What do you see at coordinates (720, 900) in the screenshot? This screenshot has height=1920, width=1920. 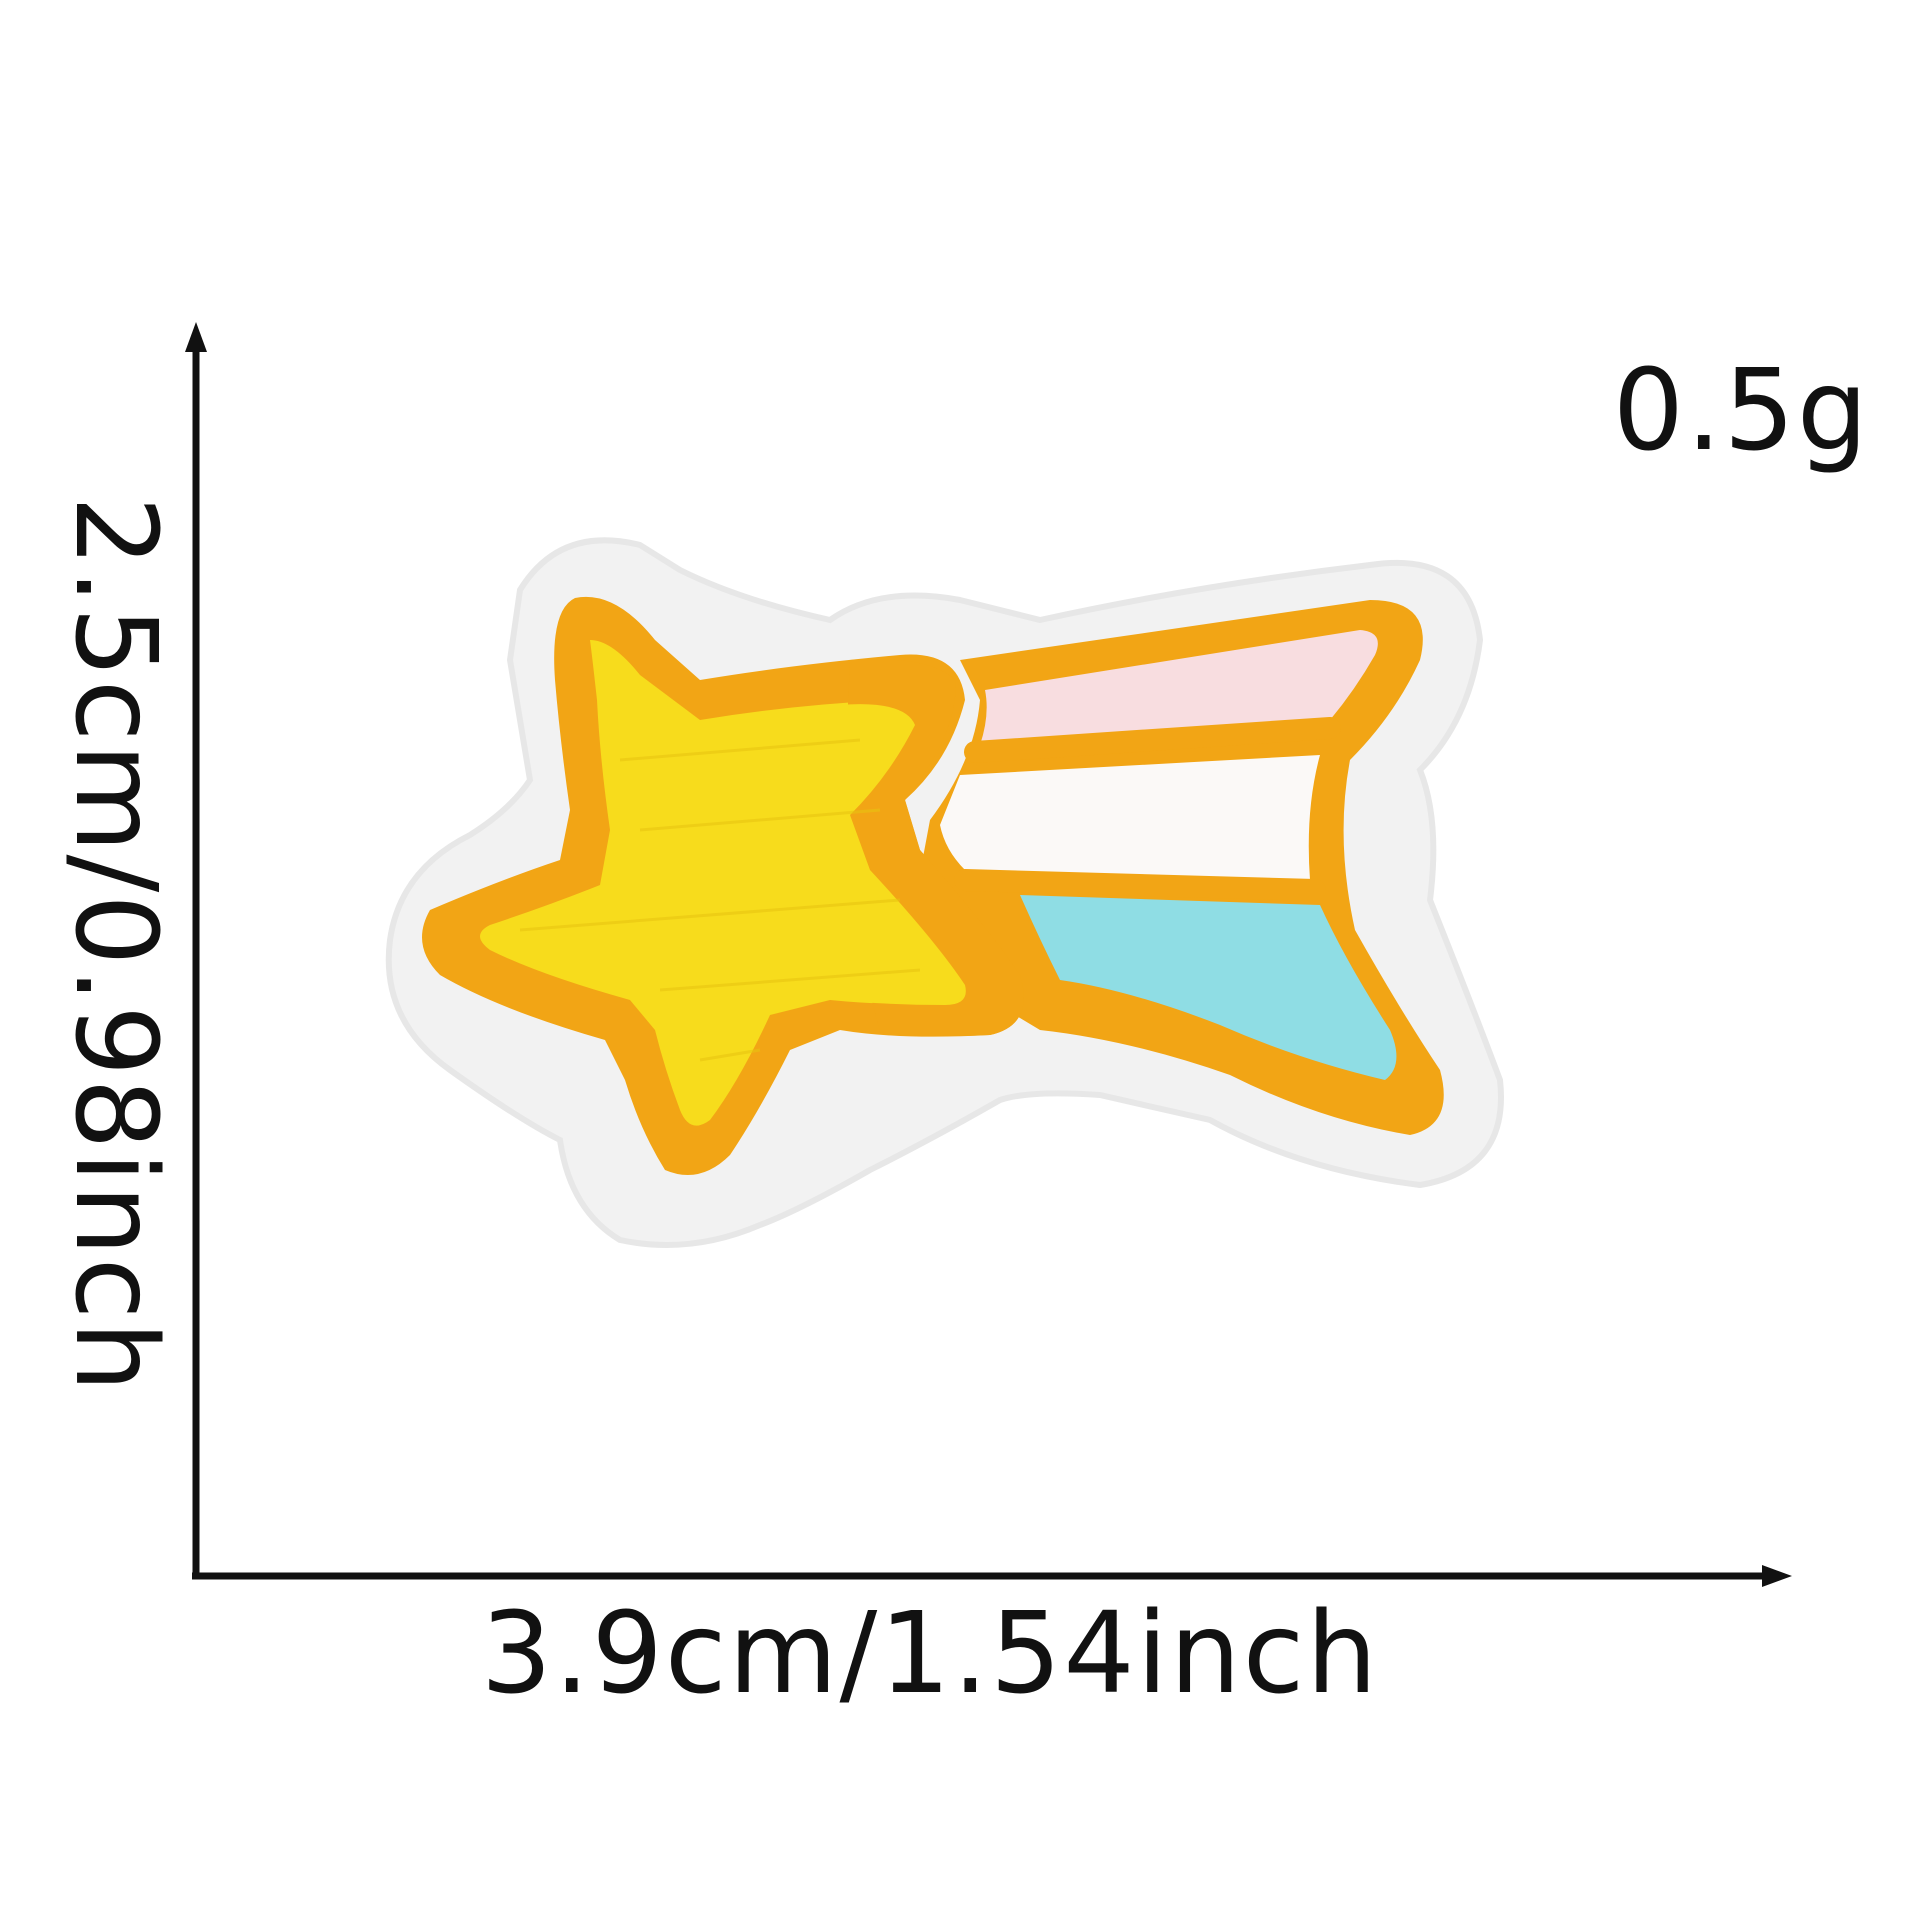 I see `stitch-texture` at bounding box center [720, 900].